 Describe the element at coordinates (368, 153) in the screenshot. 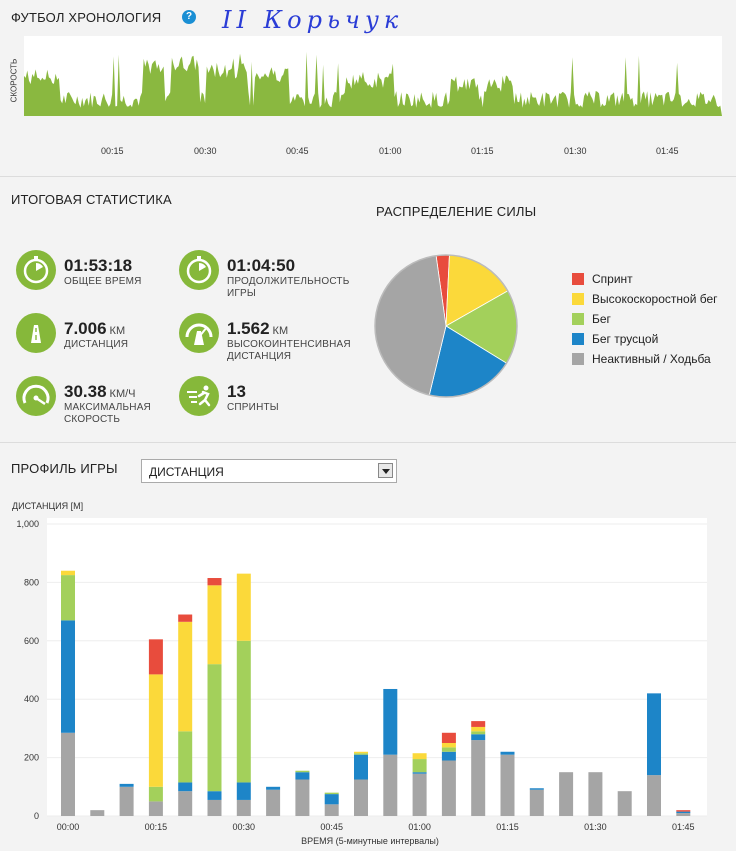

I see `timeline-axis: 00:15 00:30 00:45 01:00 01:15 01:30 01:45` at that location.